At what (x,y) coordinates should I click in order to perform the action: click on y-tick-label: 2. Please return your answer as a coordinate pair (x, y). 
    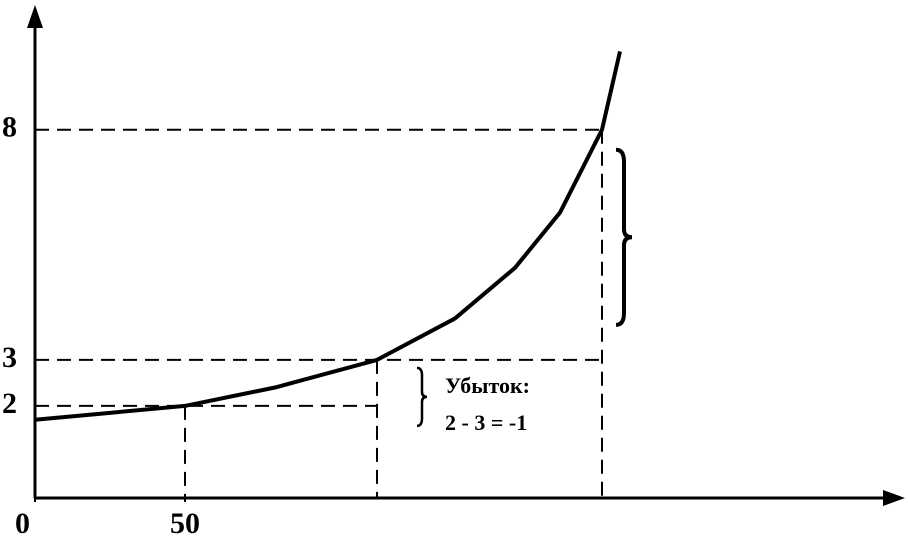
    Looking at the image, I should click on (9, 403).